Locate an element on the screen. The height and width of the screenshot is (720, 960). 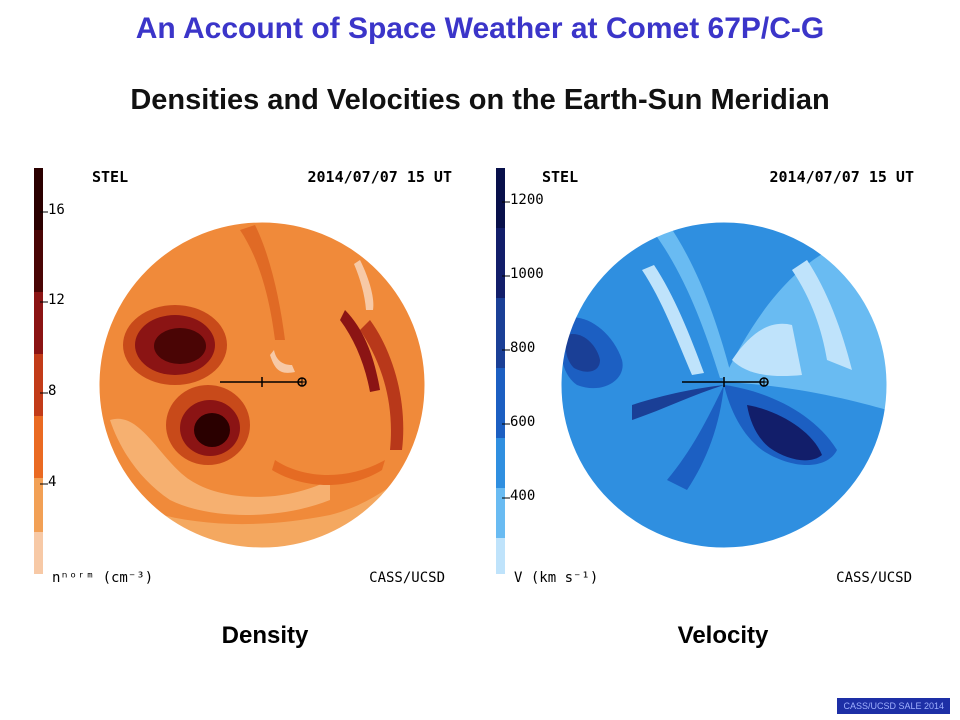
velocity-tick-label: 600 is located at coordinates (522, 422).